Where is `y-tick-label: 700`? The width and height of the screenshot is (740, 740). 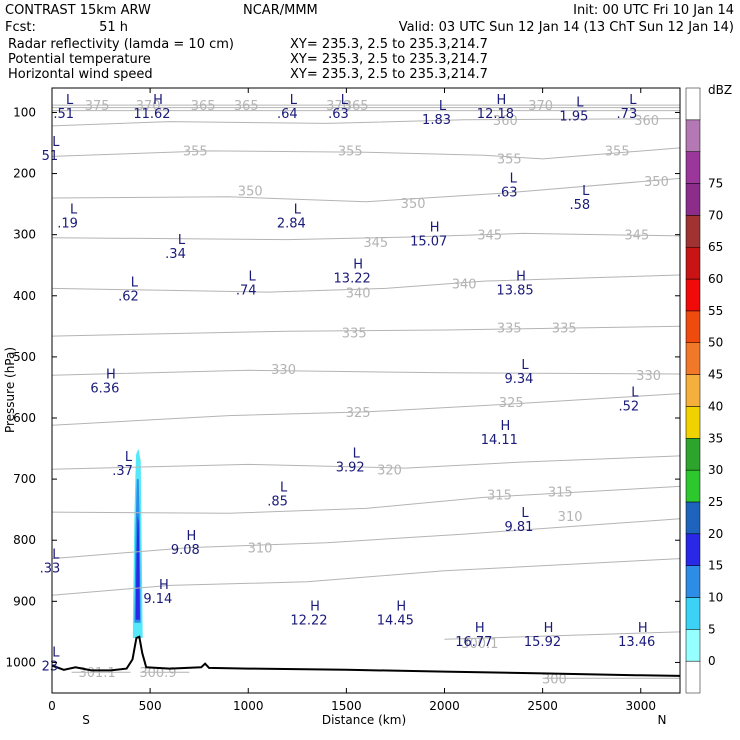
y-tick-label: 700 is located at coordinates (24, 479).